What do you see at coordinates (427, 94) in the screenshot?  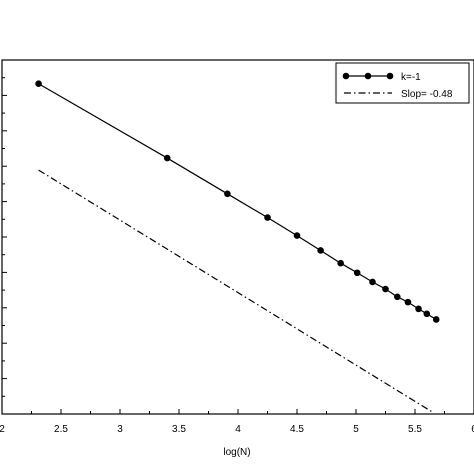 I see `legend-label-1: Slop= -0.48` at bounding box center [427, 94].